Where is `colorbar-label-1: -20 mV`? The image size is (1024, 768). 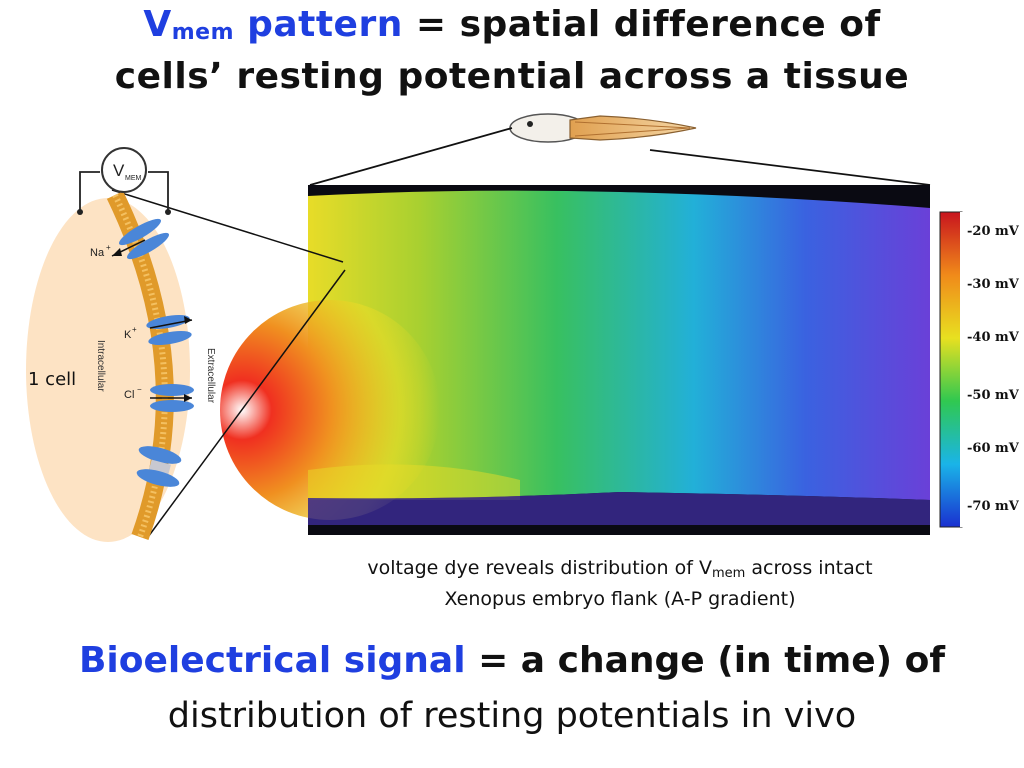
colorbar-label-1: -20 mV is located at coordinates (993, 231).